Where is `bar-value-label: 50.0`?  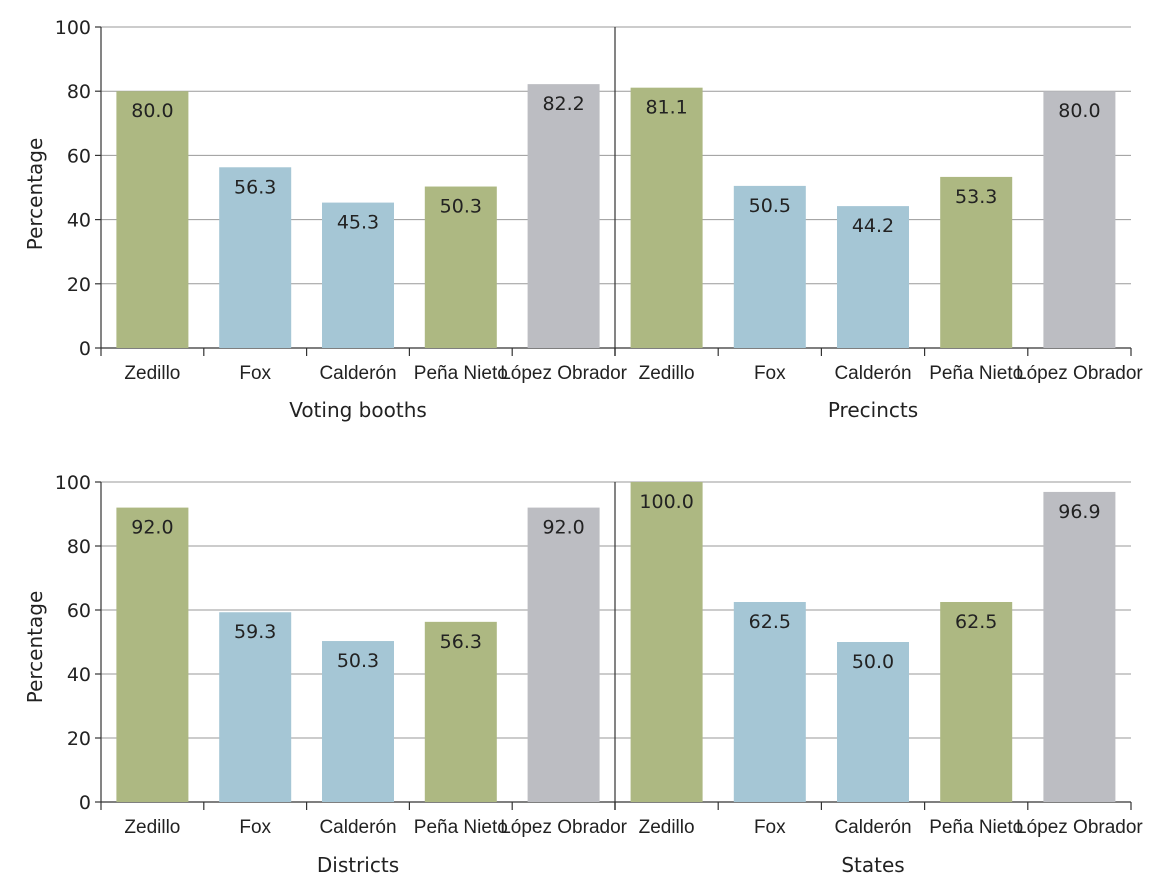 bar-value-label: 50.0 is located at coordinates (873, 662).